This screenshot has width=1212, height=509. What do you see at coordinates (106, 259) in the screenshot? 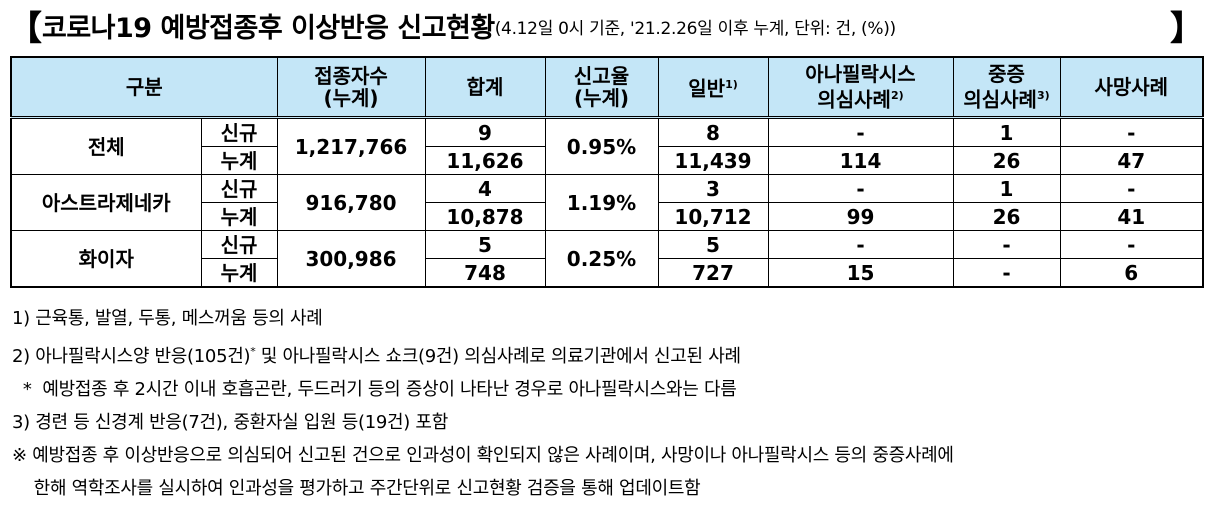
I see `row-name: 화이자` at bounding box center [106, 259].